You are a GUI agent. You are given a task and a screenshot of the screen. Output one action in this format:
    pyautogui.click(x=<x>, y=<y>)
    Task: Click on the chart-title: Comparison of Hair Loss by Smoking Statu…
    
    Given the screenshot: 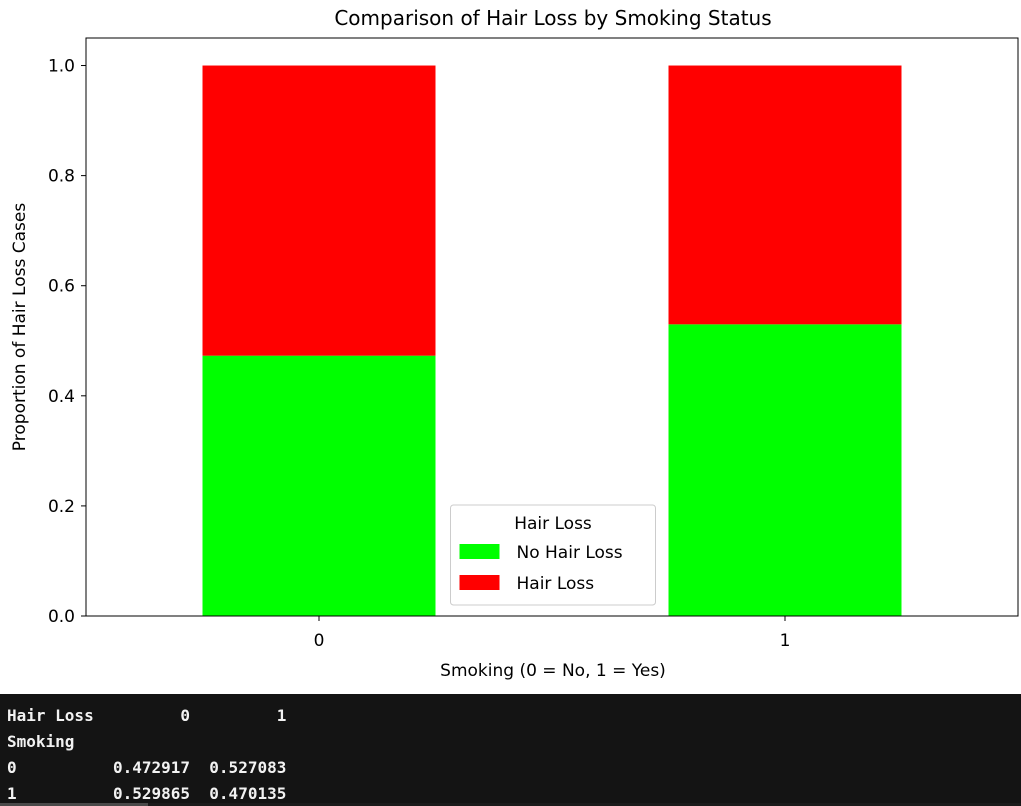 What is the action you would take?
    pyautogui.click(x=552, y=18)
    